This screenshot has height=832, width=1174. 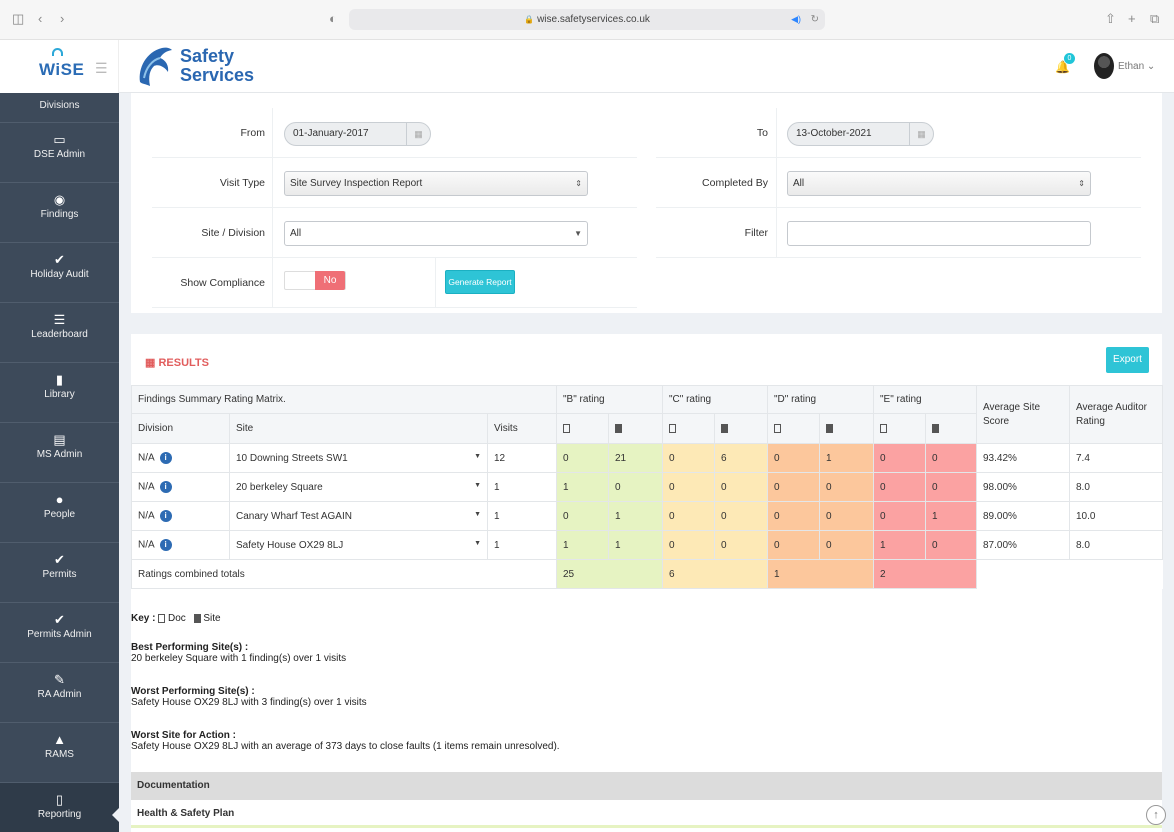 I want to click on sidebar-item-reporting: ▯ Reporting, so click(x=59, y=807).